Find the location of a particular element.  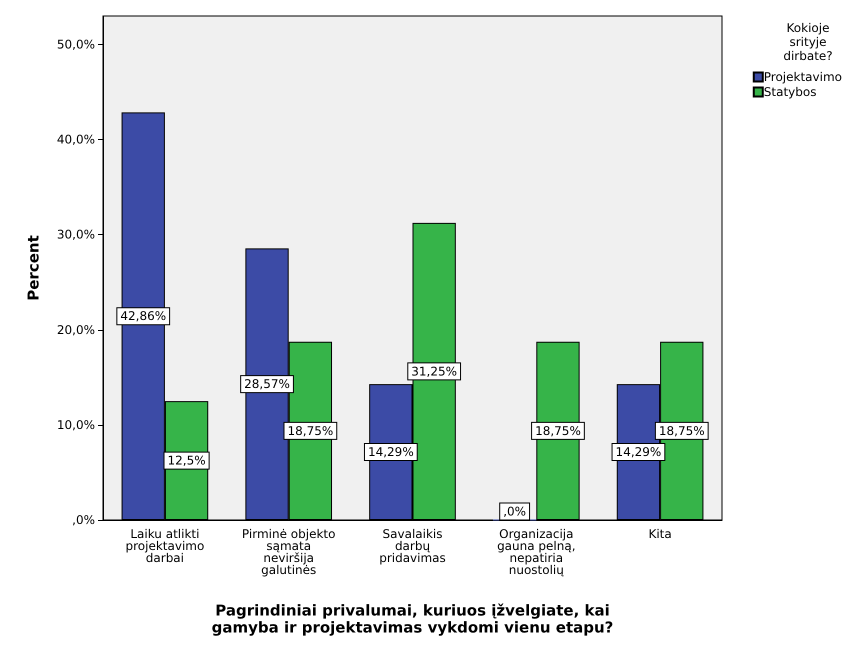

data-label: 42,86% is located at coordinates (143, 316).